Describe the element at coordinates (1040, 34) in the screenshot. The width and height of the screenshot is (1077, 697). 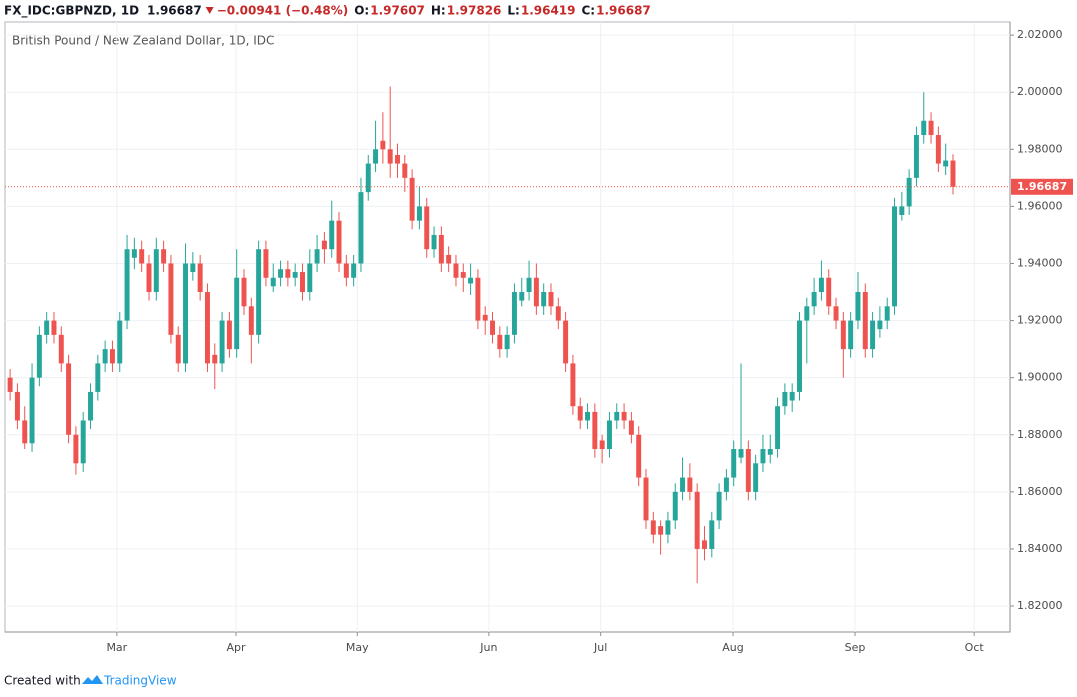
I see `y-tick-label: 2.02000` at that location.